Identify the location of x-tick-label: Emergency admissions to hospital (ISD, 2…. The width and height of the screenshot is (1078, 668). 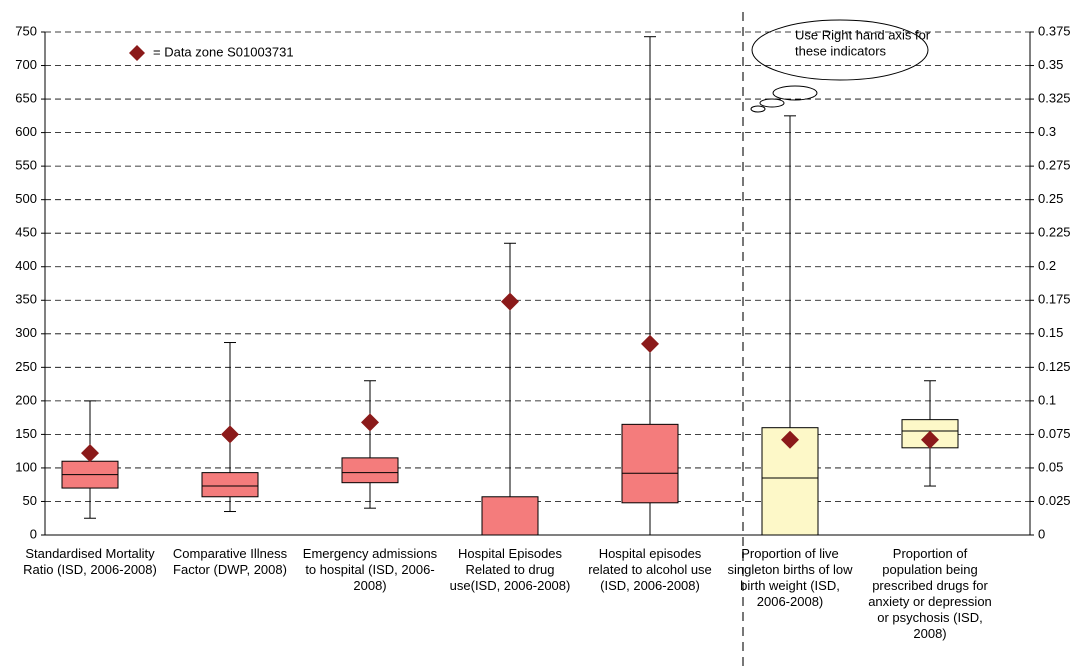
(370, 569).